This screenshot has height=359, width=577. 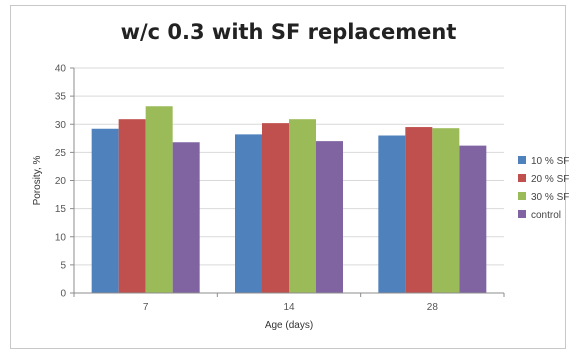 I want to click on y-tick-label: 15, so click(x=61, y=209).